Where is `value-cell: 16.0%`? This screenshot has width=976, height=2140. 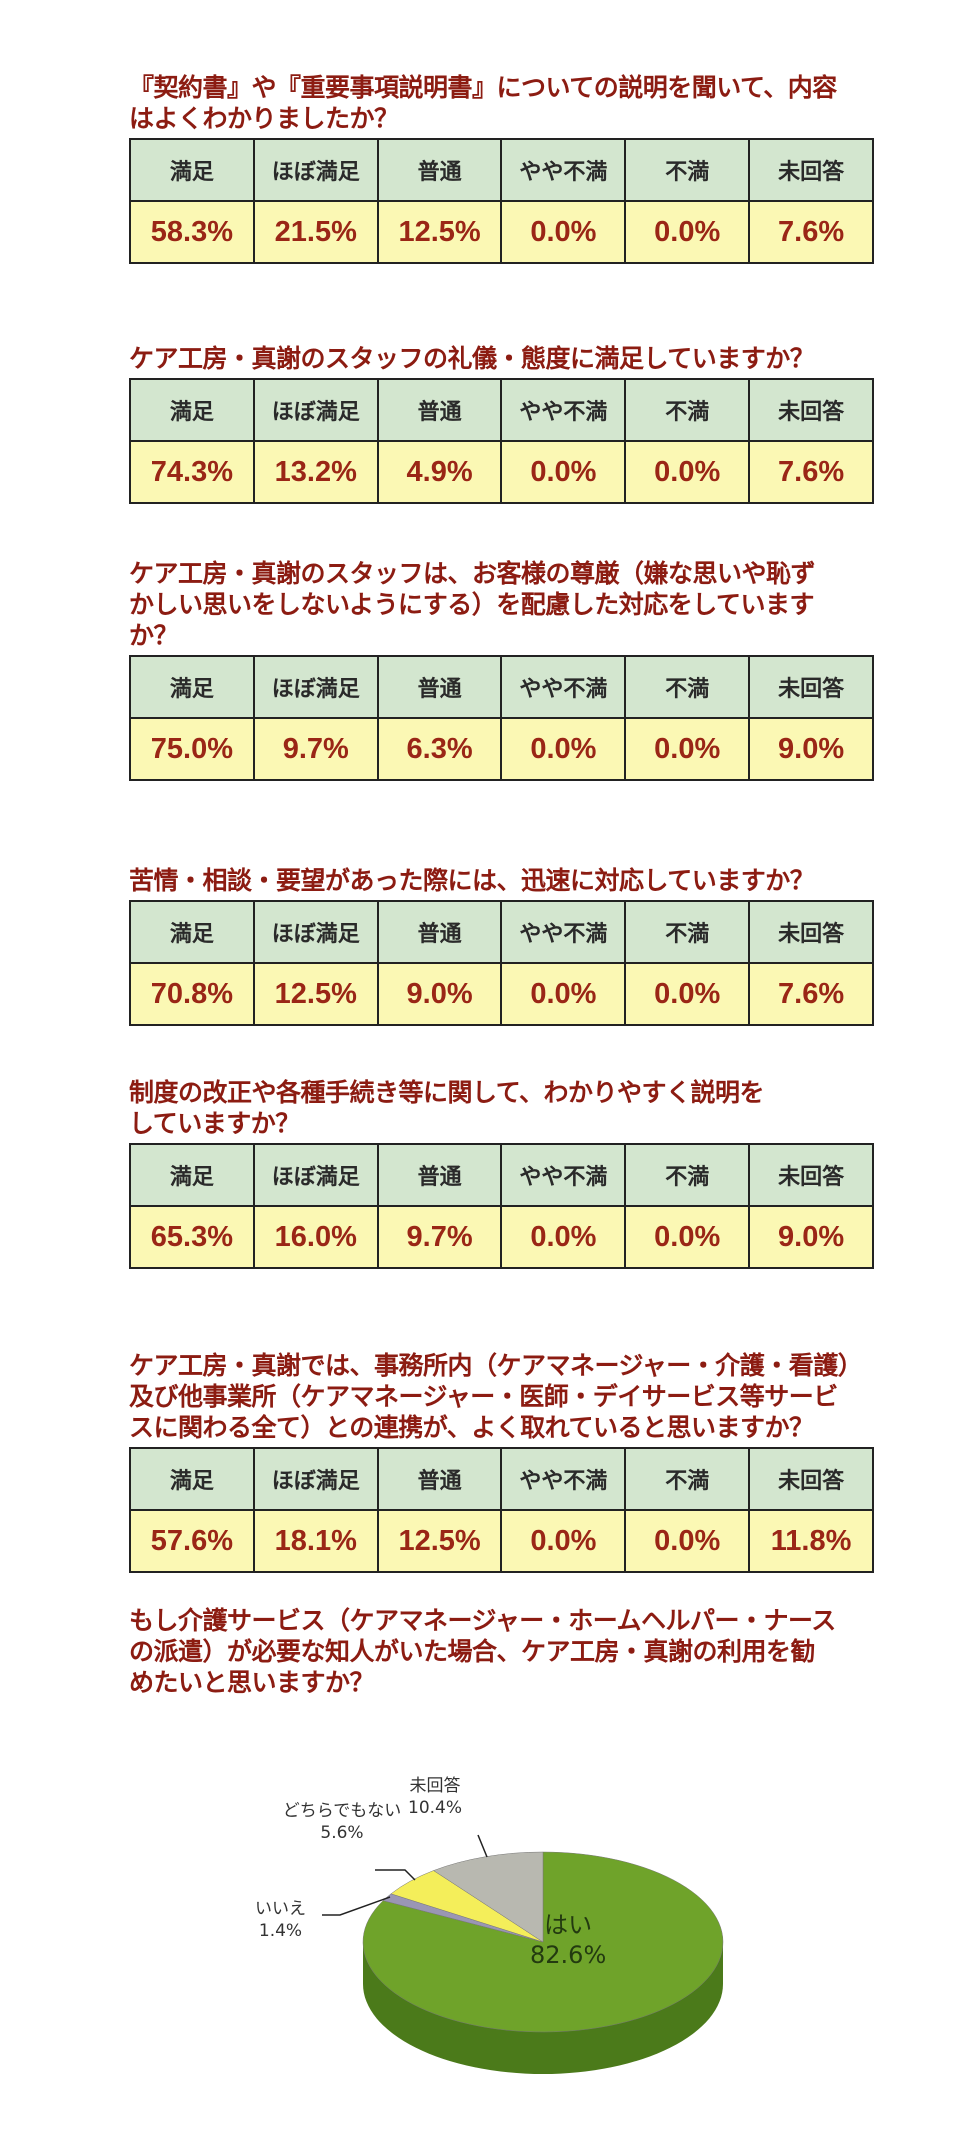 value-cell: 16.0% is located at coordinates (315, 1237).